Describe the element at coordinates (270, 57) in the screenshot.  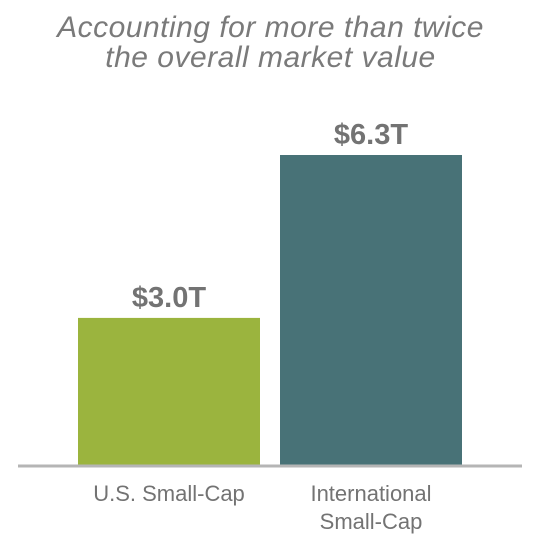
I see `chart-title-line-2: the overall market value` at that location.